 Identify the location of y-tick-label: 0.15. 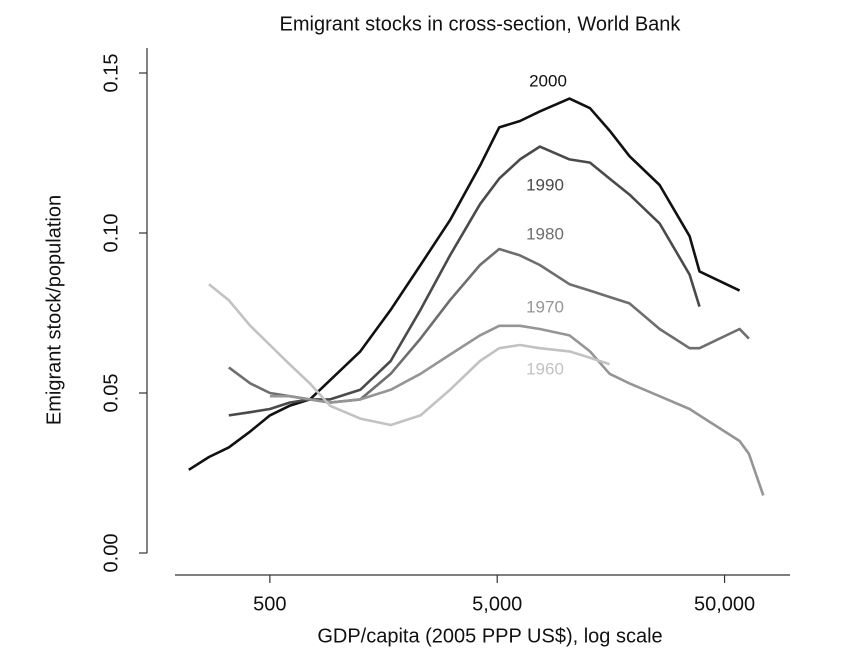
(111, 73).